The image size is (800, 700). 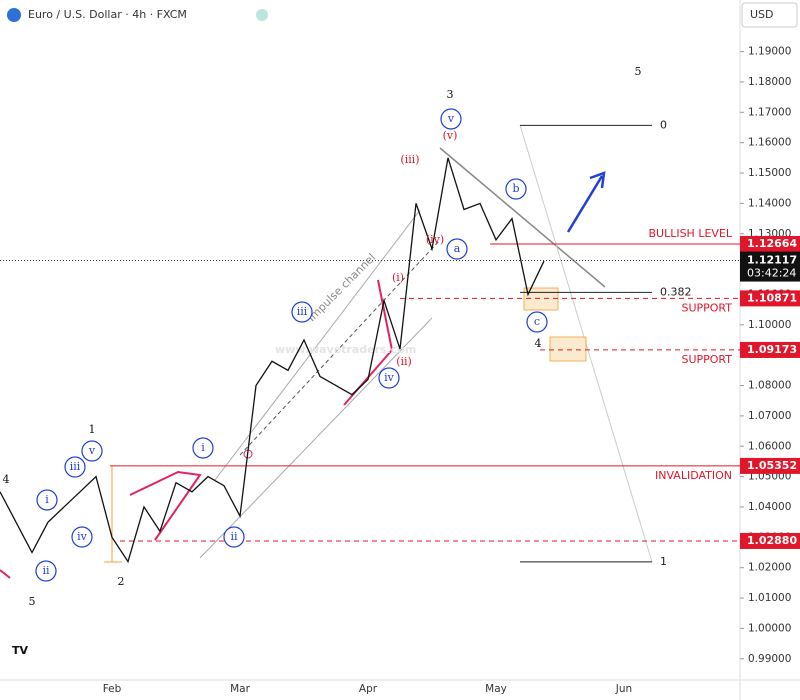 What do you see at coordinates (693, 475) in the screenshot?
I see `level-name: INVALIDATION` at bounding box center [693, 475].